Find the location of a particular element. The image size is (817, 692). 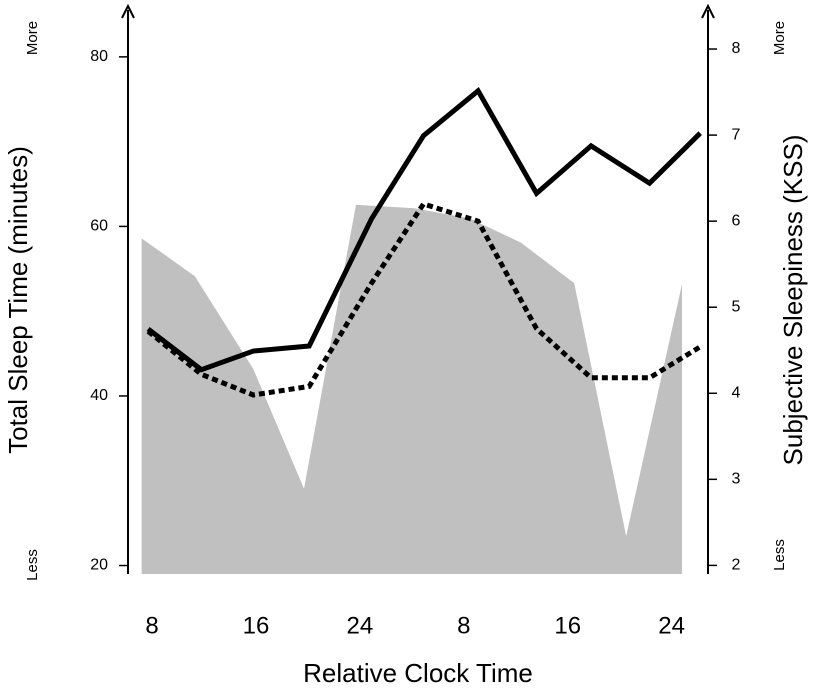

y-axis-title: Total Sleep Time (minutes) is located at coordinates (18, 300).